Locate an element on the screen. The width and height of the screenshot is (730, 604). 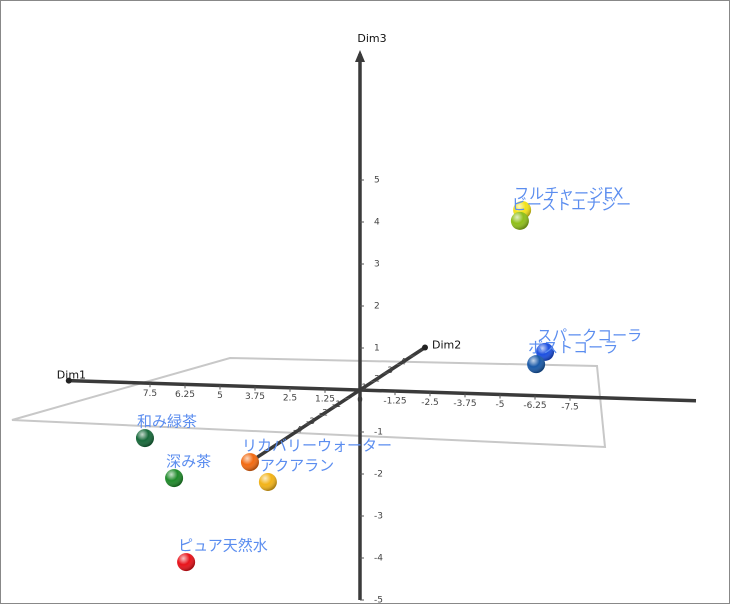
z-tick-label: 3 is located at coordinates (377, 265).